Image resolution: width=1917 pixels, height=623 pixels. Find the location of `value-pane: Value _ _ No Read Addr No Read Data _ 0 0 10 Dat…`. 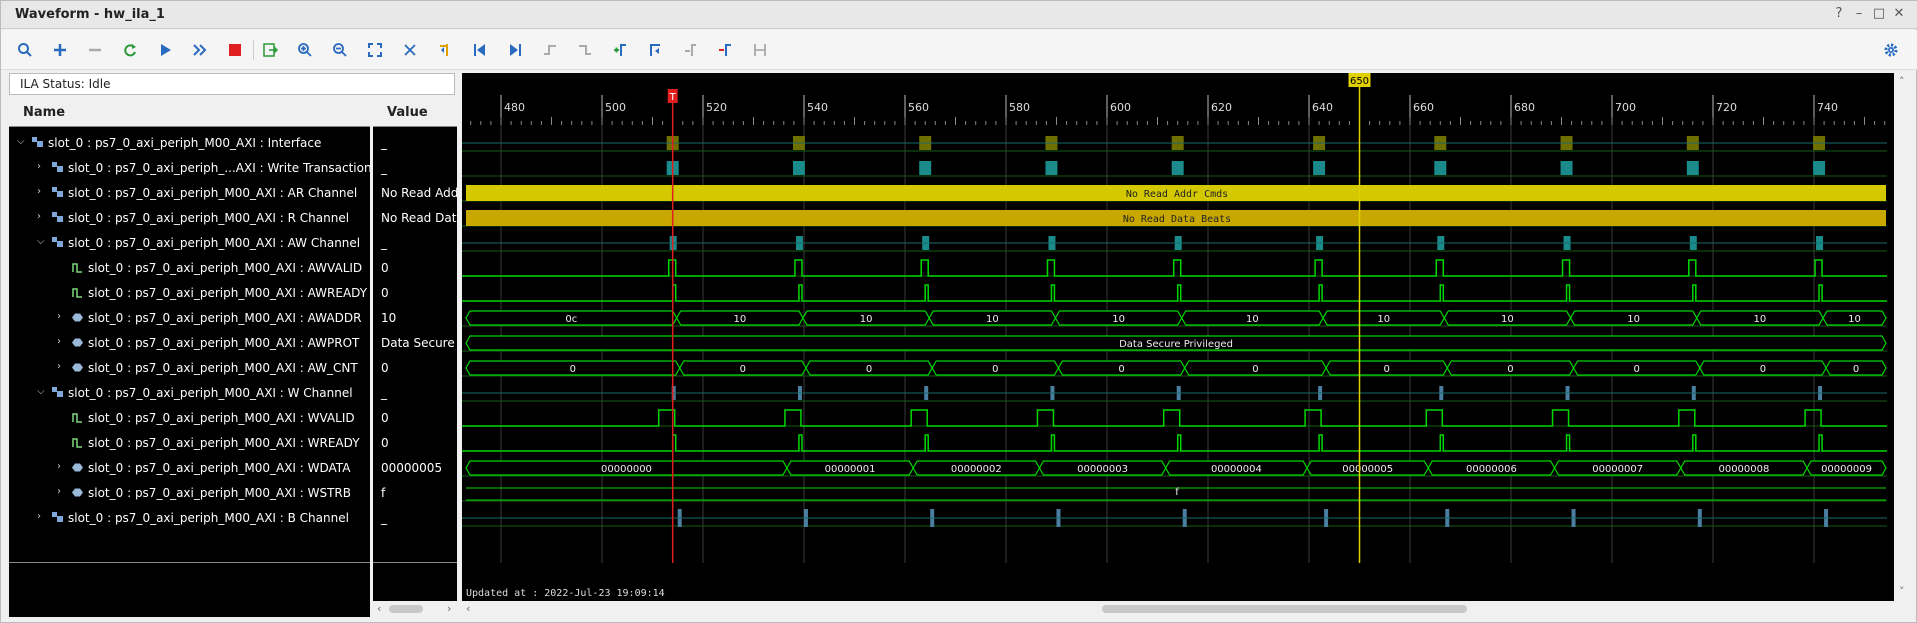

value-pane: Value _ _ No Read Addr No Read Data _ 0 0 10 Dat… is located at coordinates (415, 357).